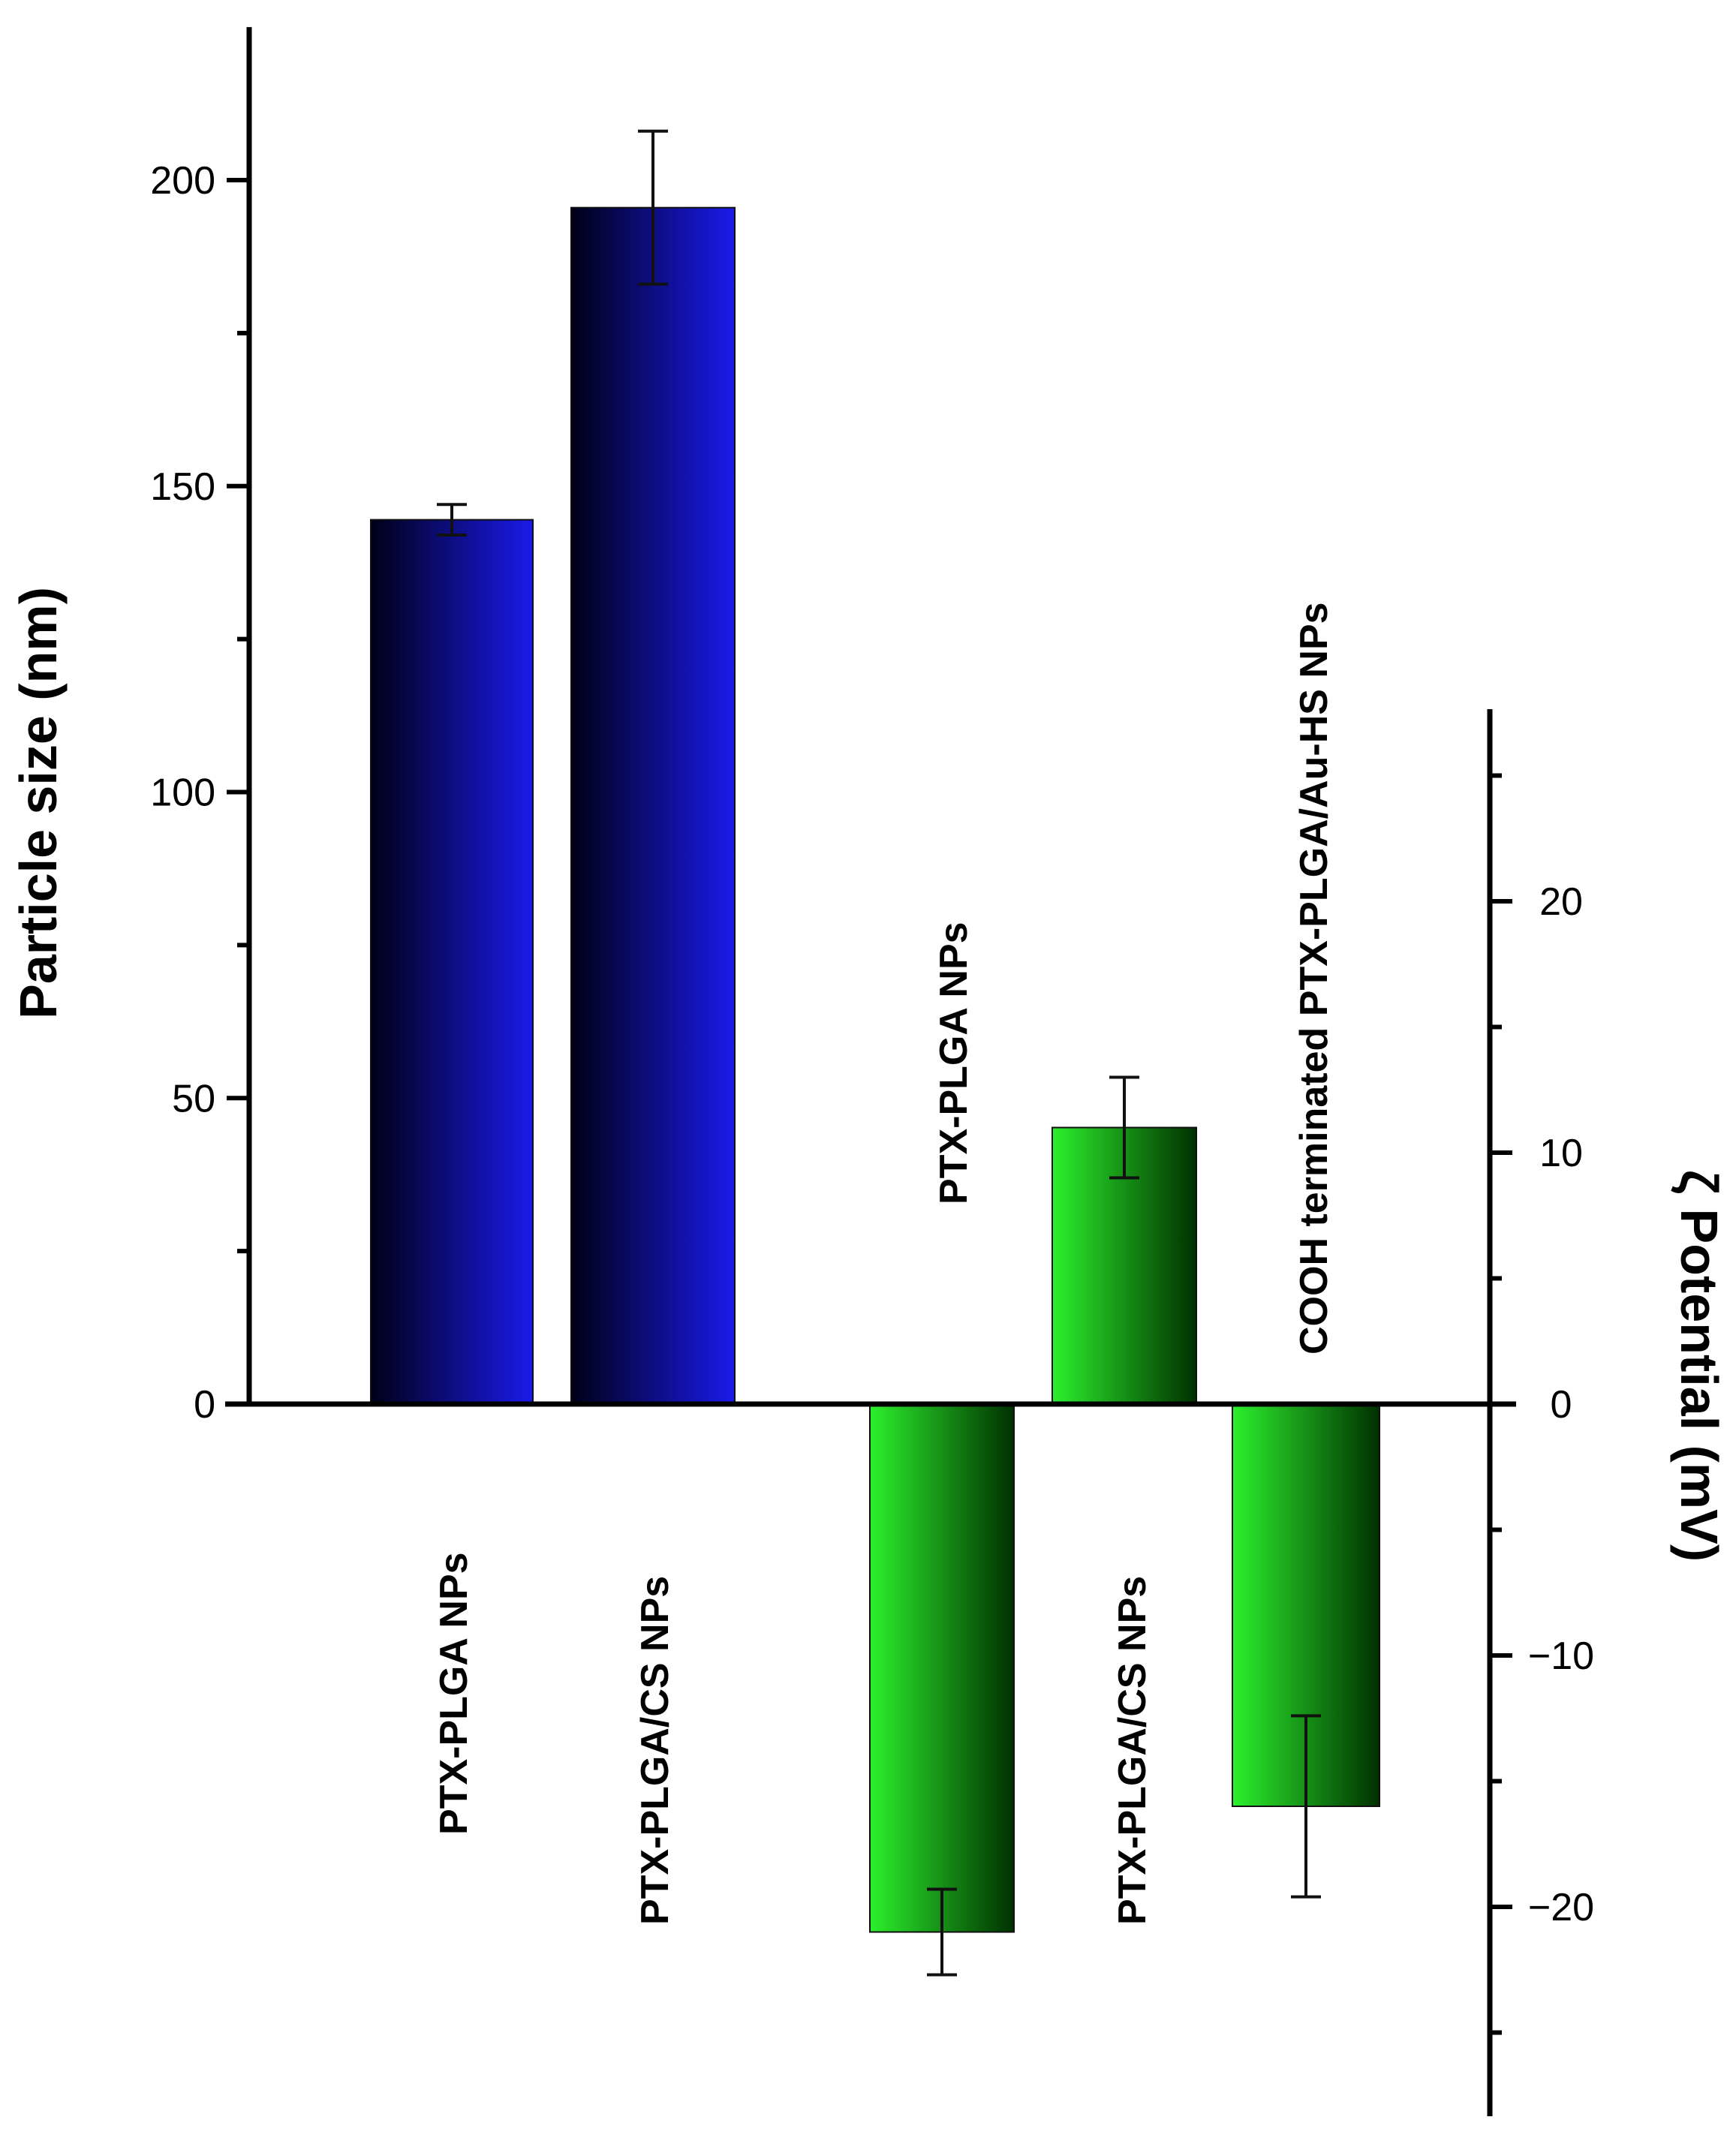 The image size is (1736, 2129). I want to click on right-tick-label: 20, so click(1561, 902).